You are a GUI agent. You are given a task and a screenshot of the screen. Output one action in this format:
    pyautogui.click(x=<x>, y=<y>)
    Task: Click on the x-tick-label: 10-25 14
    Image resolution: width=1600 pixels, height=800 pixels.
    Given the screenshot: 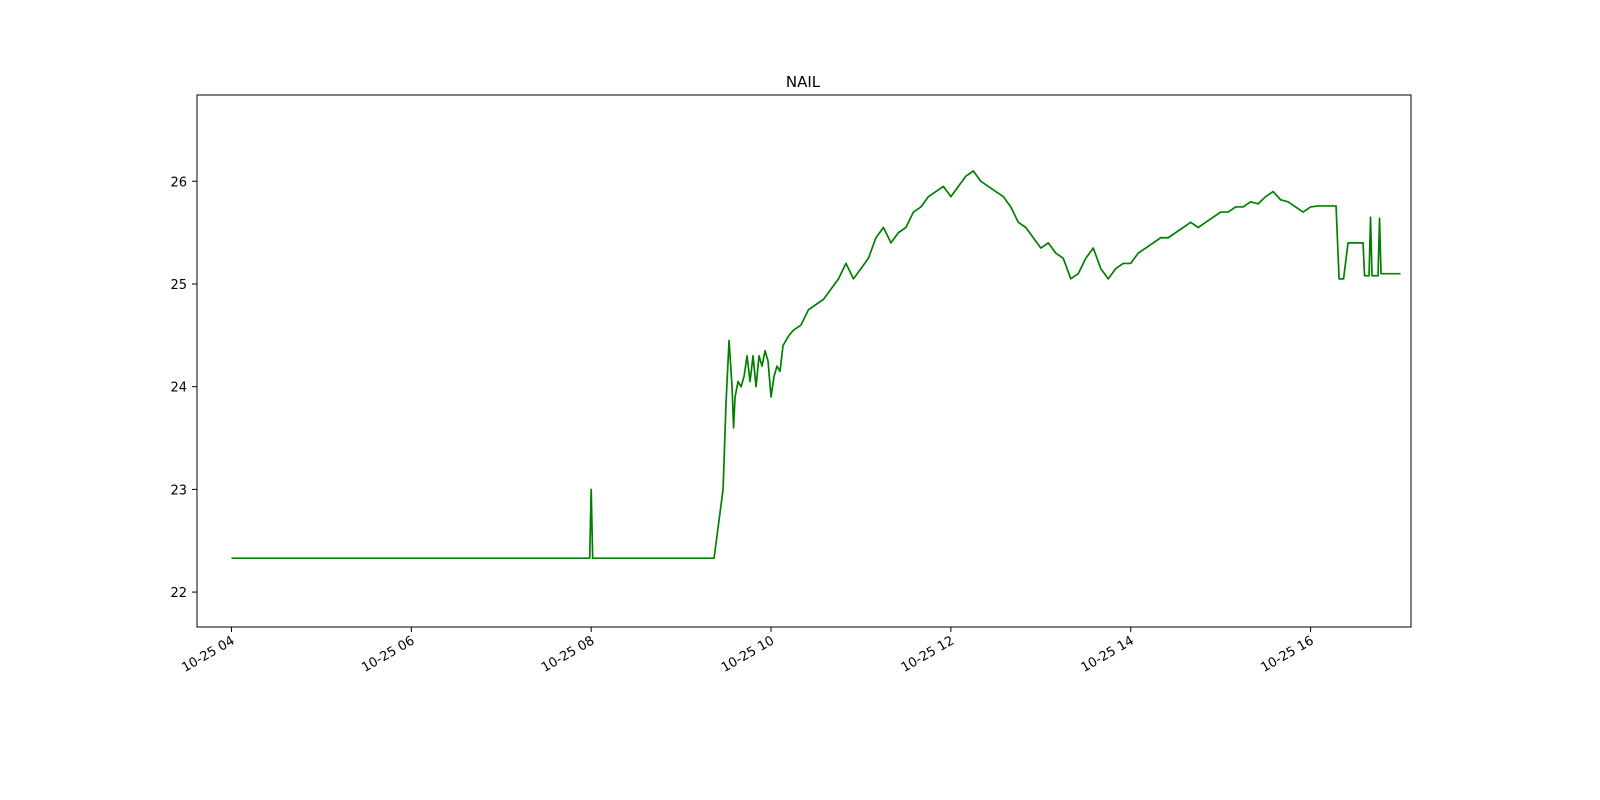 What is the action you would take?
    pyautogui.click(x=1108, y=654)
    